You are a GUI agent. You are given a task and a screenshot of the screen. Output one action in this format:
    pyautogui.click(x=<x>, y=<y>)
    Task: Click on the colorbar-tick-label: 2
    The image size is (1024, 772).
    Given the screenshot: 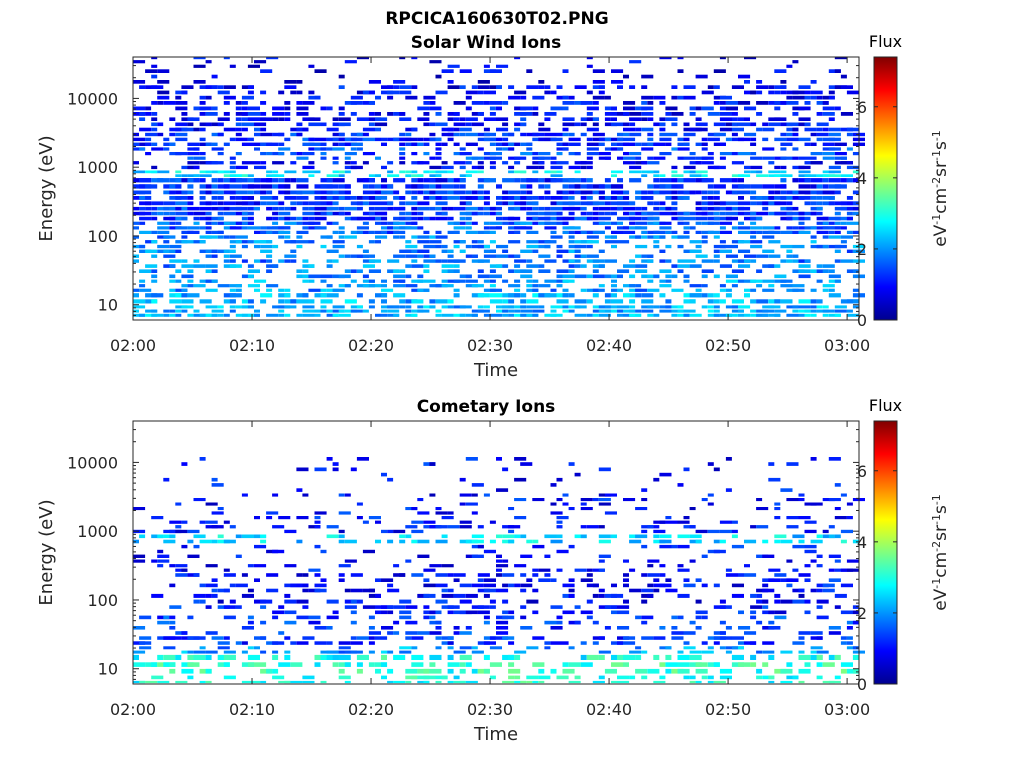 What is the action you would take?
    pyautogui.click(x=862, y=249)
    